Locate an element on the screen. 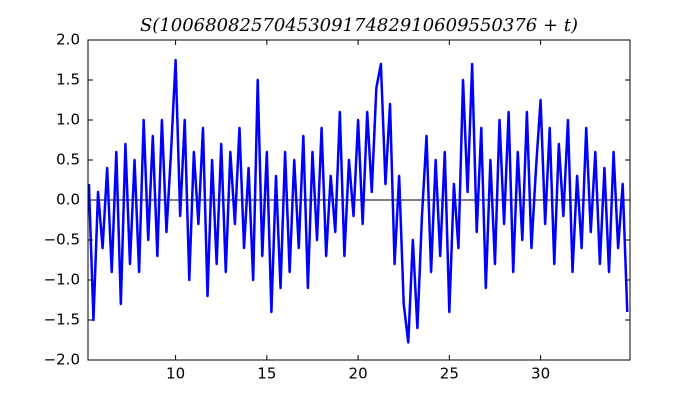 The height and width of the screenshot is (400, 700). y-tick-label: −1.0 is located at coordinates (62, 280).